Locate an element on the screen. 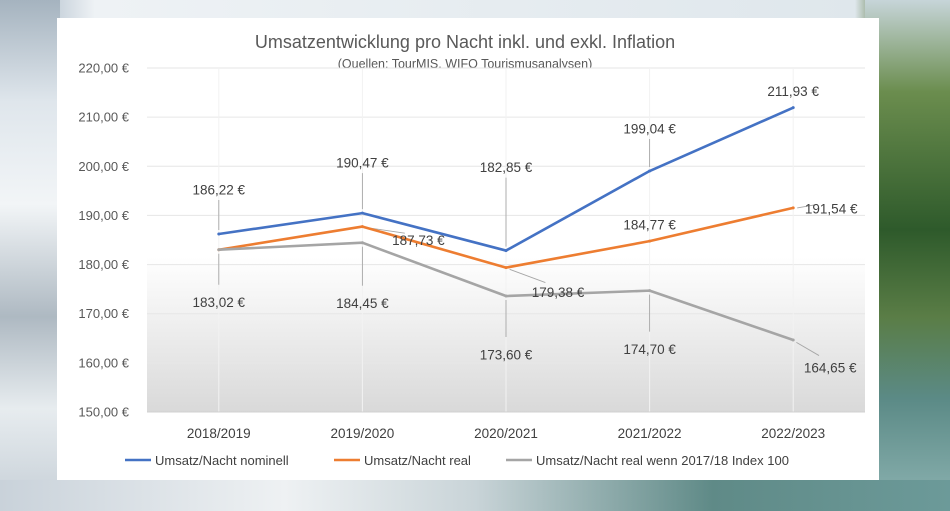 The height and width of the screenshot is (511, 950). x-tick-label: 2020/2021 is located at coordinates (506, 433).